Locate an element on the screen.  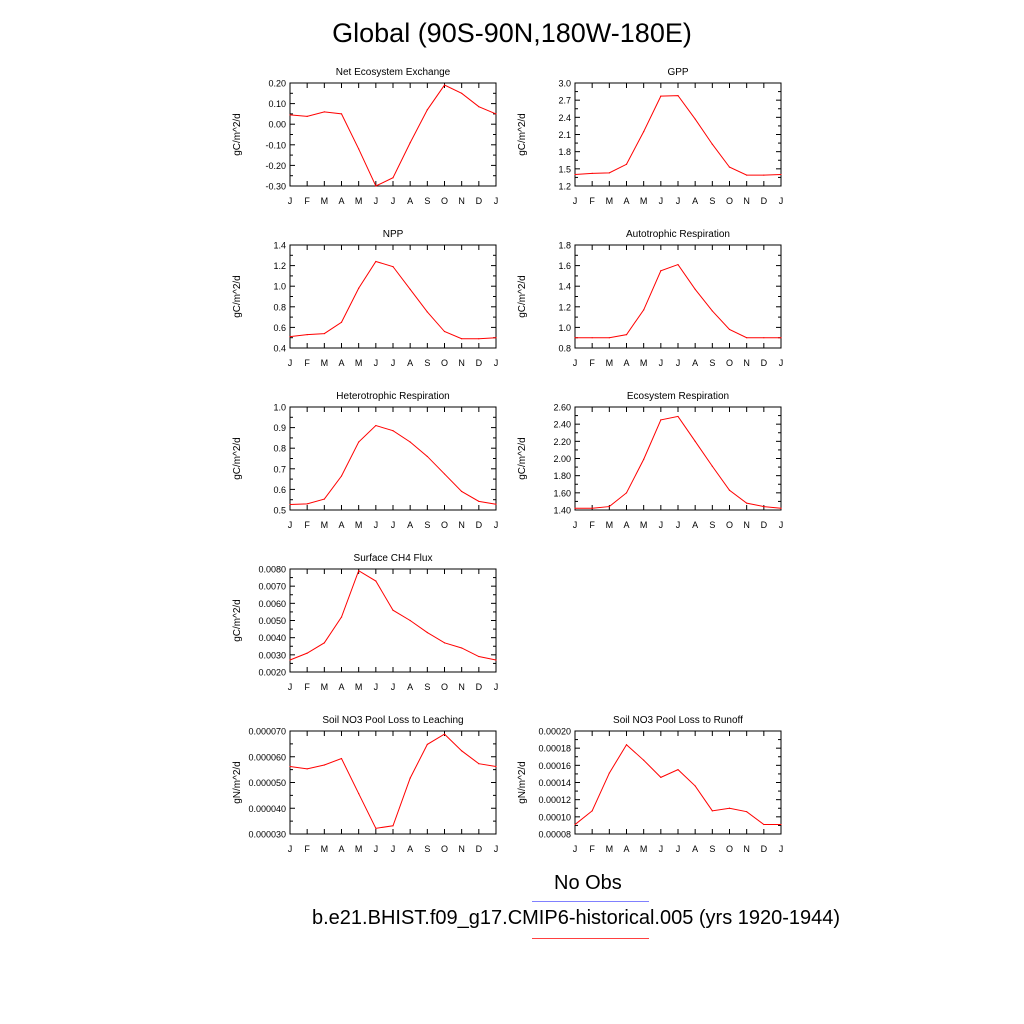
y-tick-label: 0.00012 is located at coordinates (554, 800).